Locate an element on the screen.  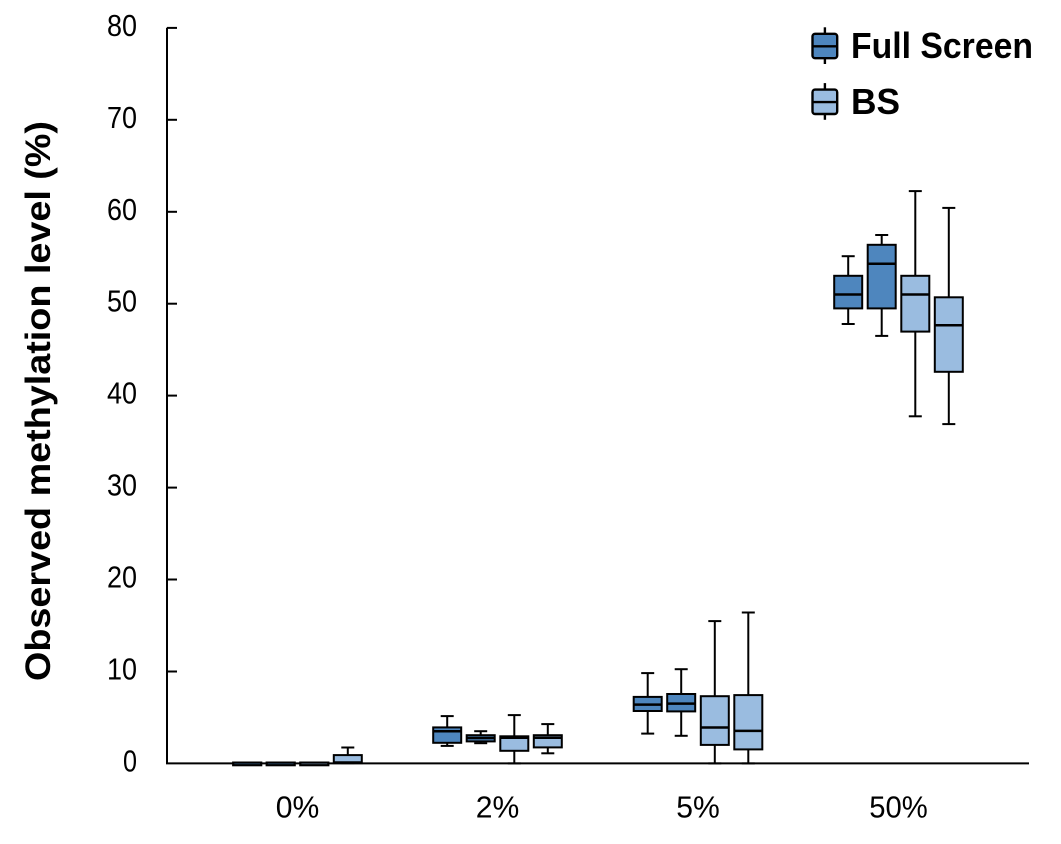
svg-text: 30 is located at coordinates (122, 485).